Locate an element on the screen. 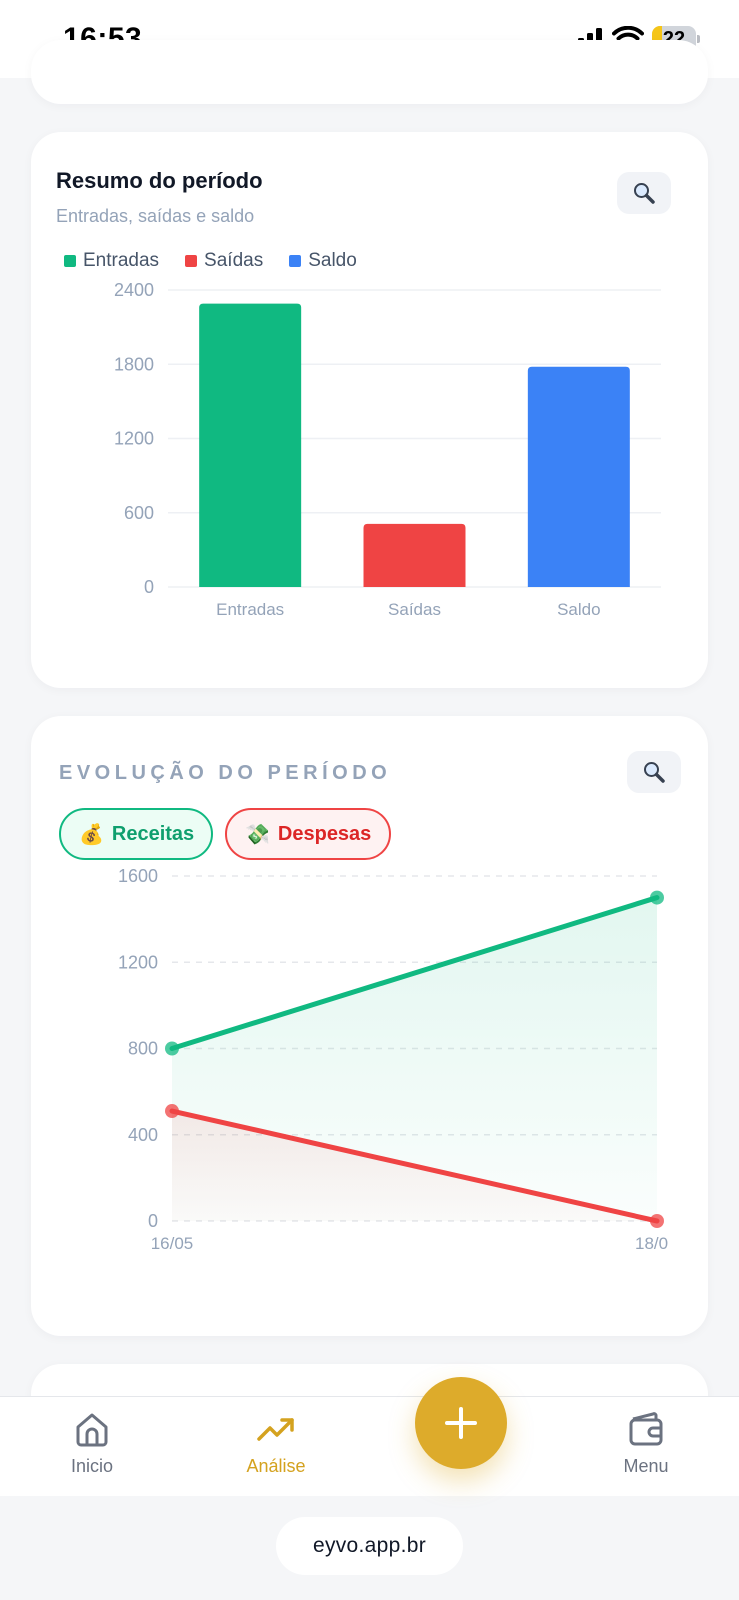  evolution-search-button is located at coordinates (654, 772).